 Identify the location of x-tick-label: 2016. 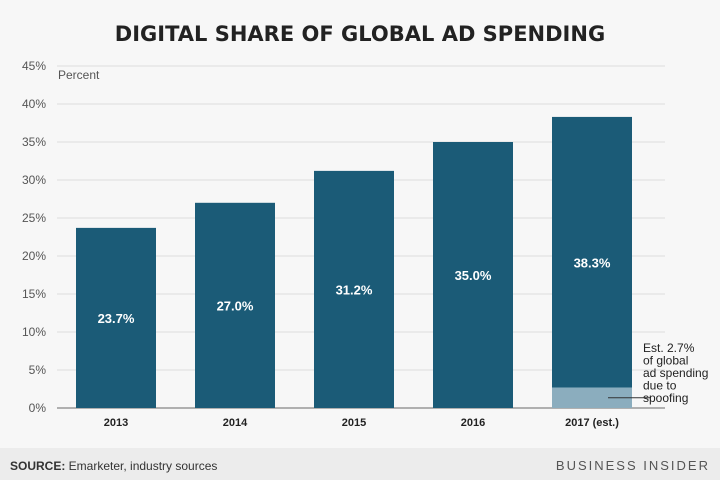
(473, 423).